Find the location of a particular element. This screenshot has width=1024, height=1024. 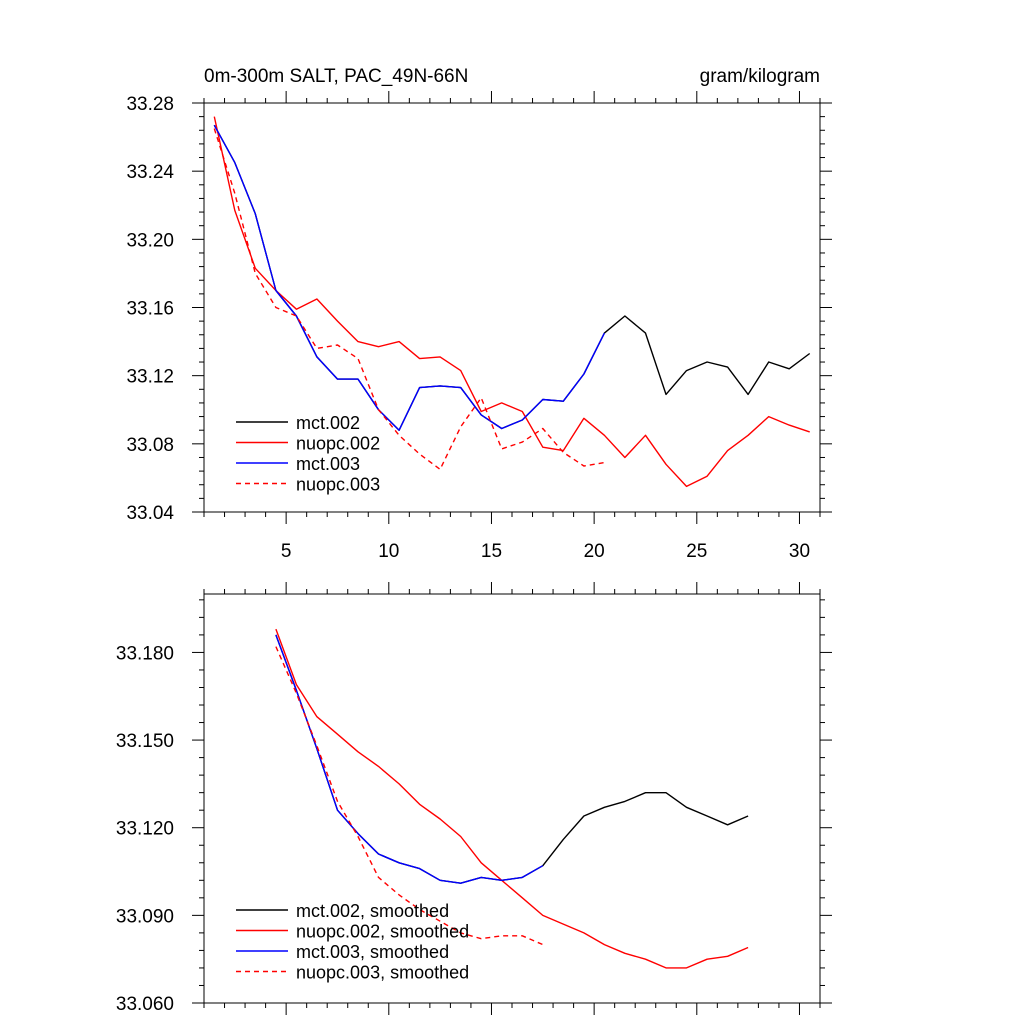

legend-label: mct.002, smoothed is located at coordinates (372, 911).